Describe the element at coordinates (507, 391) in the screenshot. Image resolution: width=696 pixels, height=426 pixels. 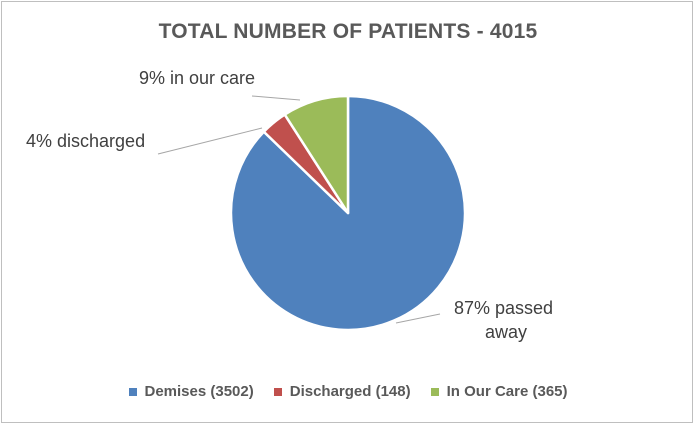
I see `legend-label-in-our-care: In Our Care (365)` at that location.